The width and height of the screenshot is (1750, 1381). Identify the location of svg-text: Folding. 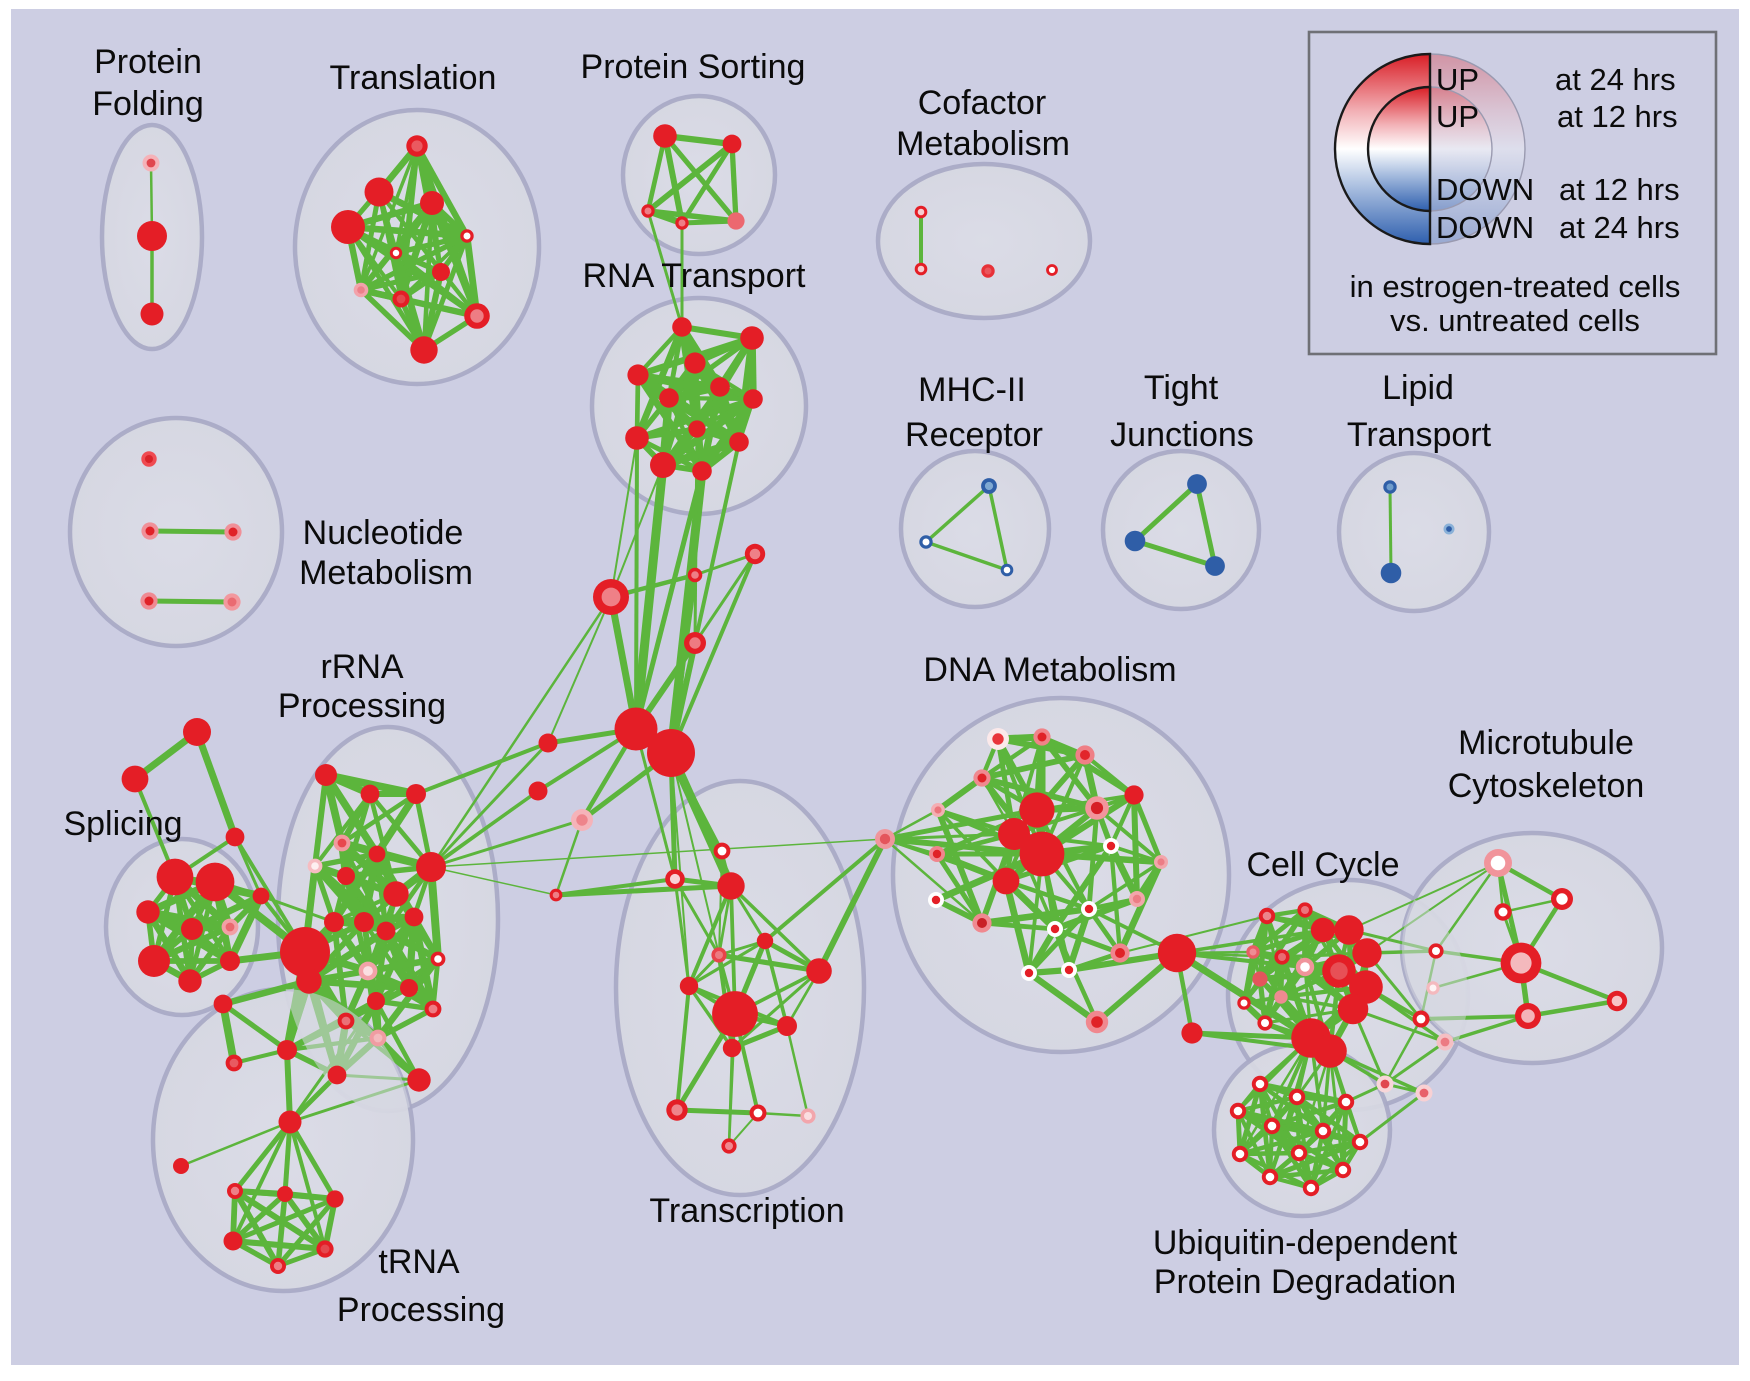
(148, 104).